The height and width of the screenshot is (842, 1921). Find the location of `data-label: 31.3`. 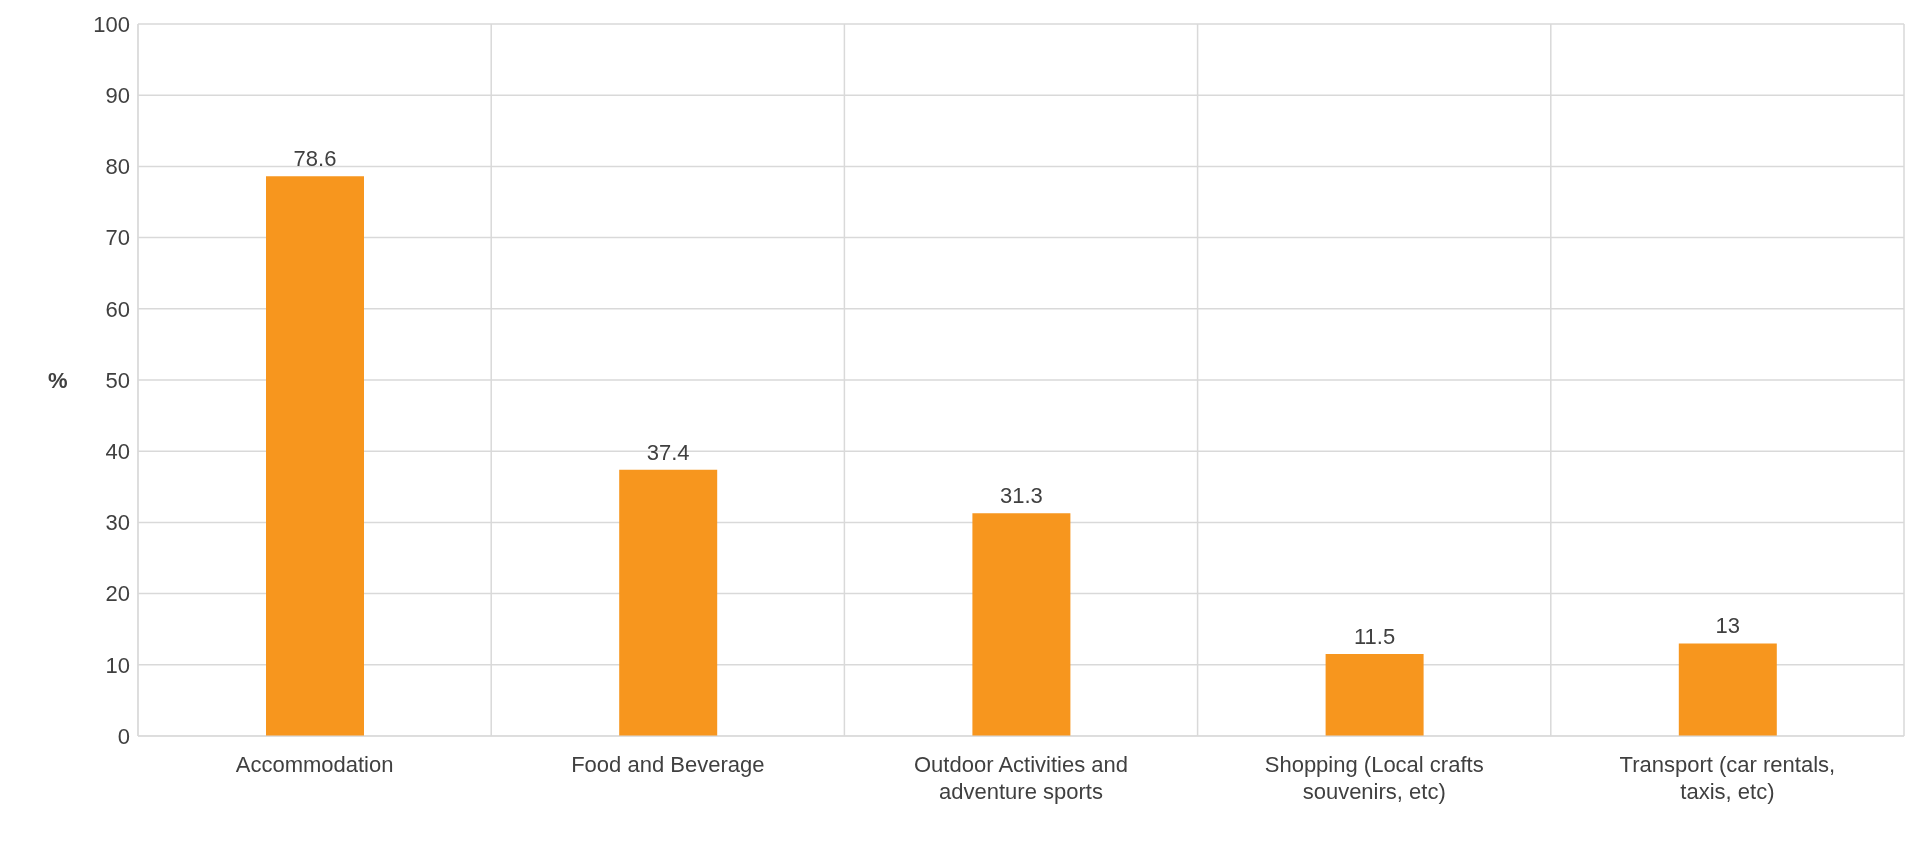

data-label: 31.3 is located at coordinates (1021, 496).